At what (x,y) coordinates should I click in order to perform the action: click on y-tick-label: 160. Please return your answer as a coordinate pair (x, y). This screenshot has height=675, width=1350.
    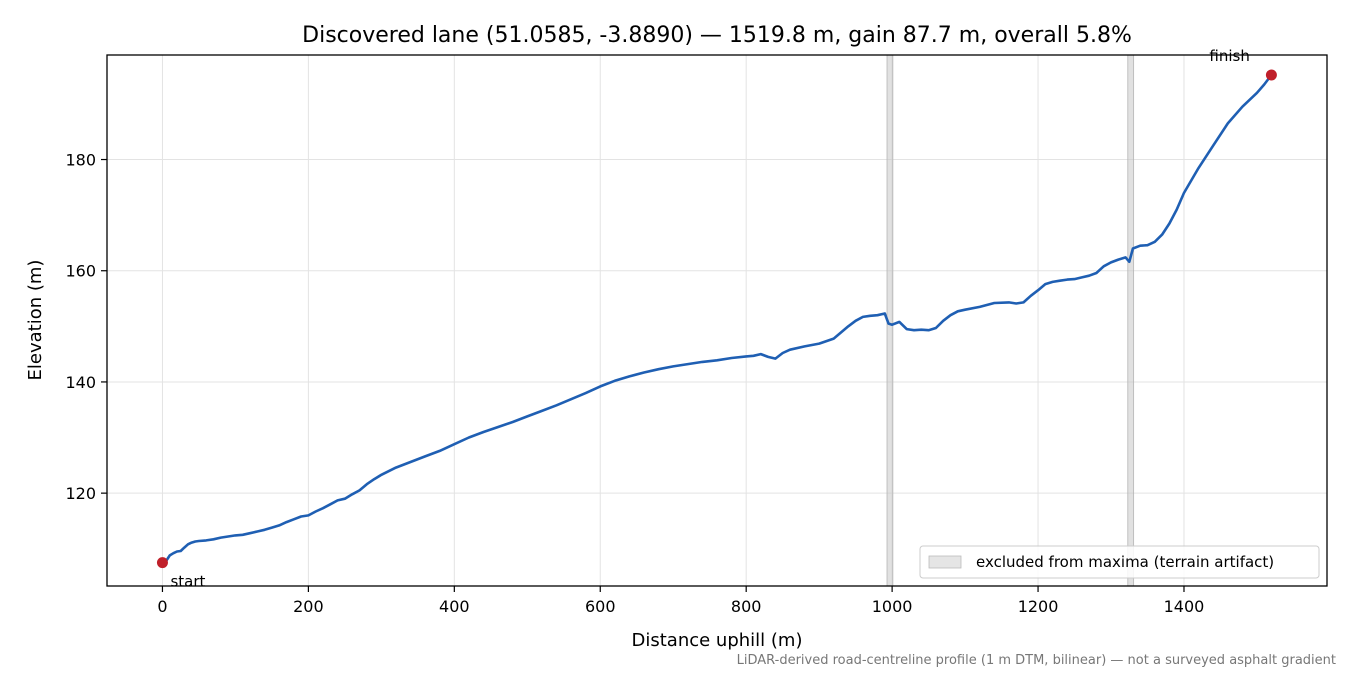
    Looking at the image, I should click on (80, 271).